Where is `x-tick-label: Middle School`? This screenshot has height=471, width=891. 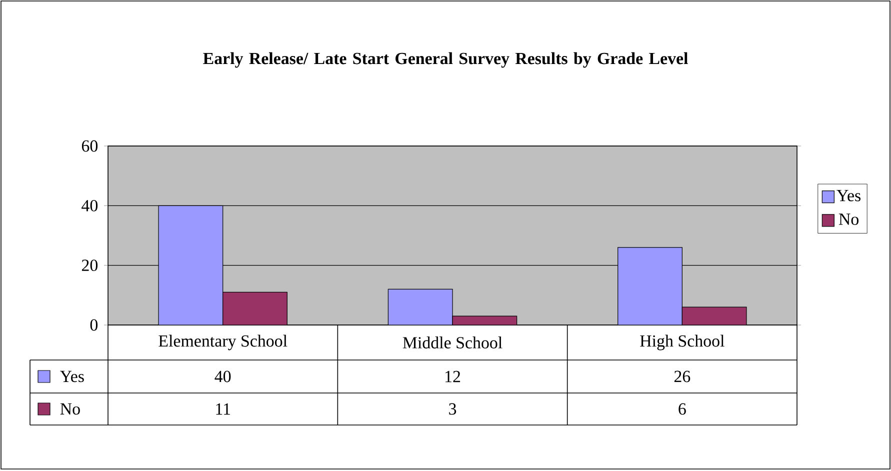
x-tick-label: Middle School is located at coordinates (452, 342).